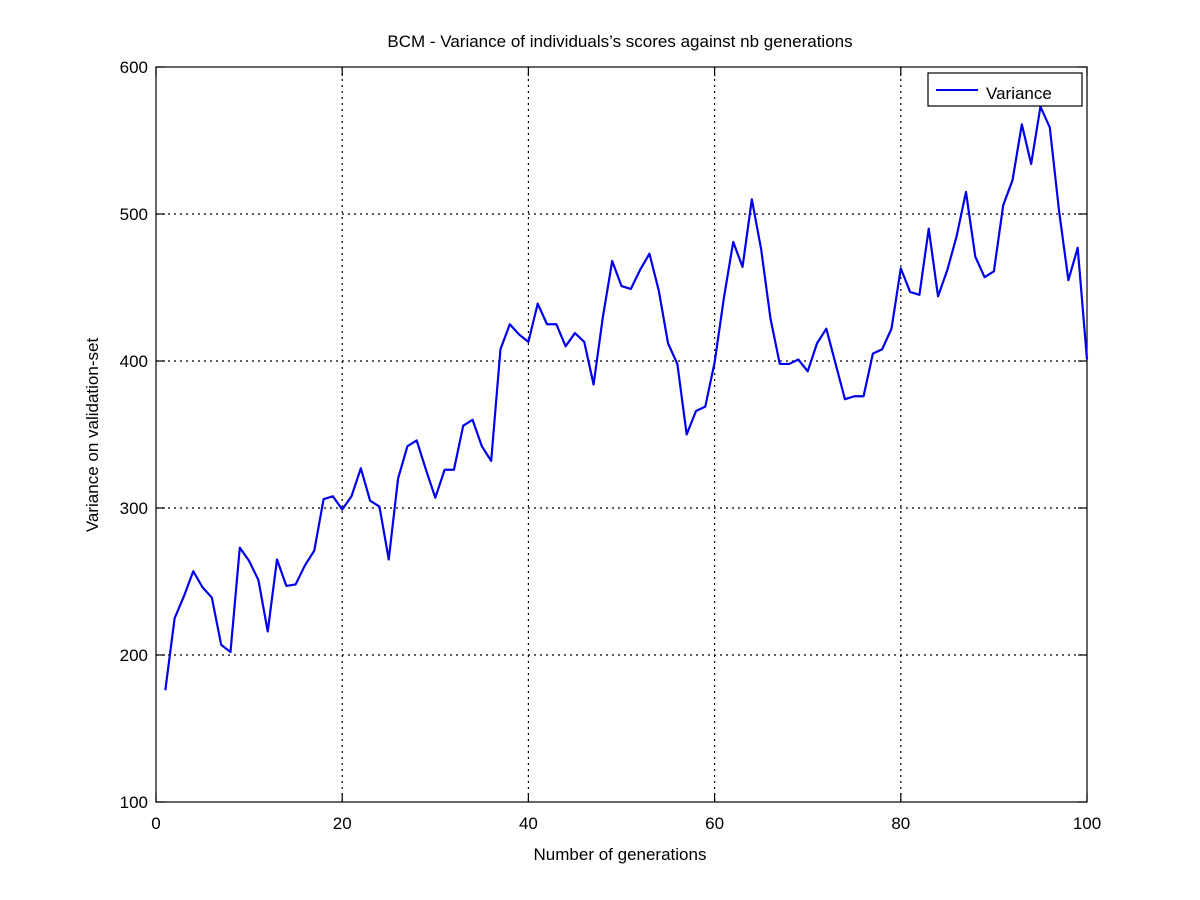 The width and height of the screenshot is (1200, 900). I want to click on x-tick-label: 60, so click(714, 823).